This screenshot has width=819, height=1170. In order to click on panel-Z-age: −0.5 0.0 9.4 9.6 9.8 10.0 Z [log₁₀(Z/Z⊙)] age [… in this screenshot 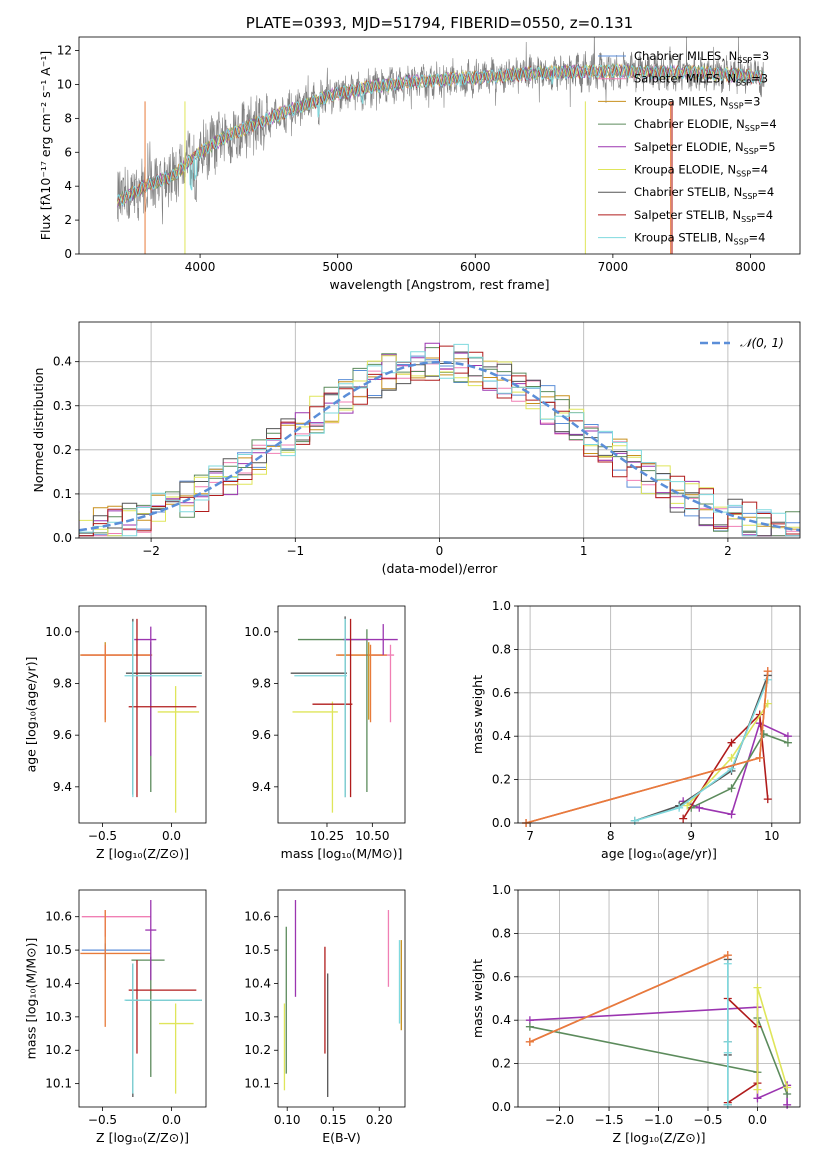, I will do `click(115, 733)`.